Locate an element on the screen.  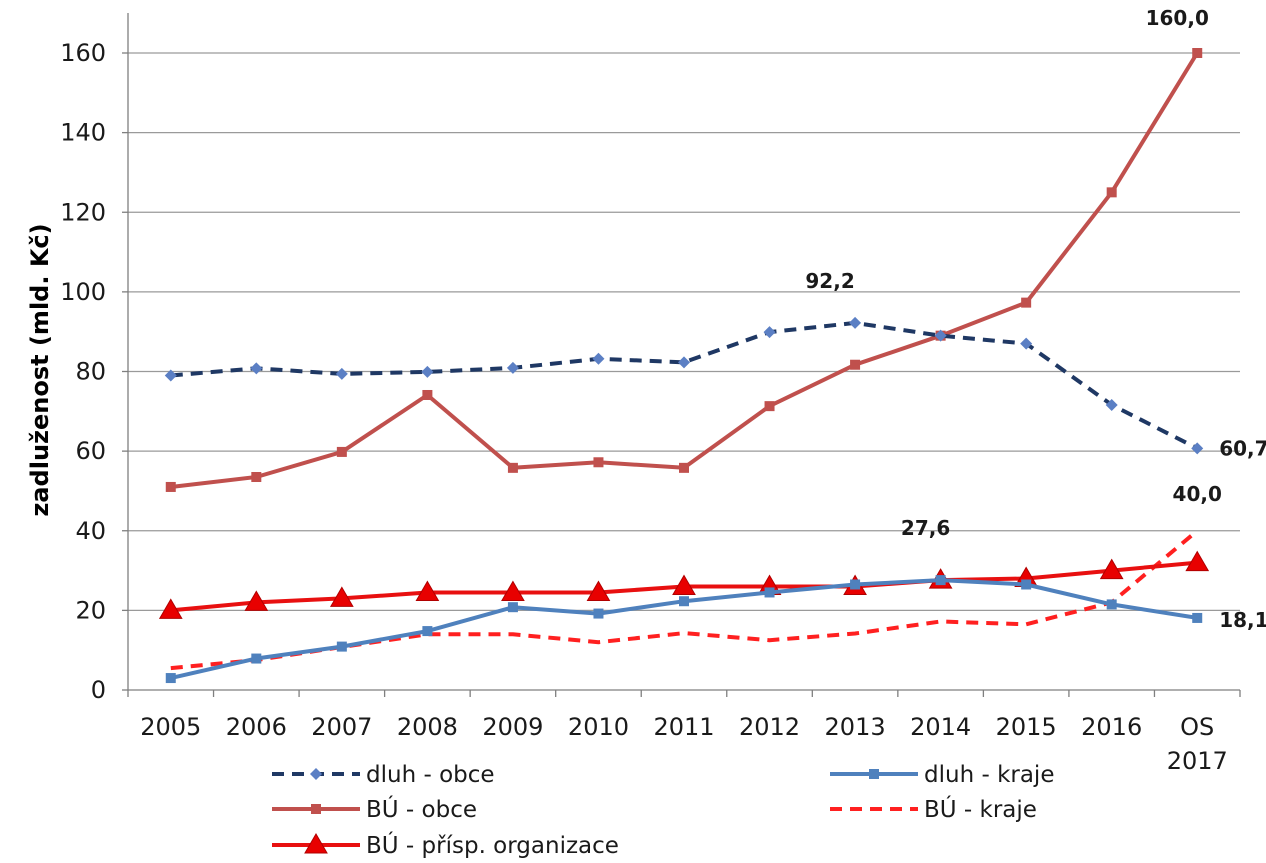
x-tick-label: OS is located at coordinates (1197, 727).